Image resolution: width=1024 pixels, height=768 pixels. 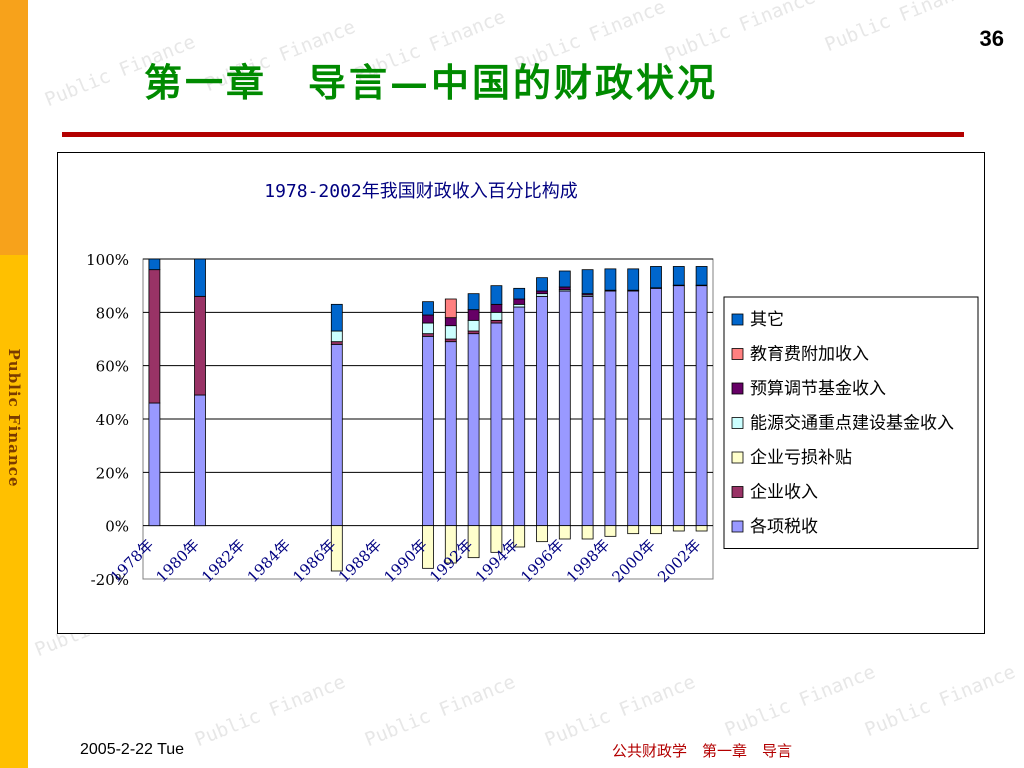 I want to click on legend-label: 能源交通重点建设基金收入, so click(x=852, y=424).